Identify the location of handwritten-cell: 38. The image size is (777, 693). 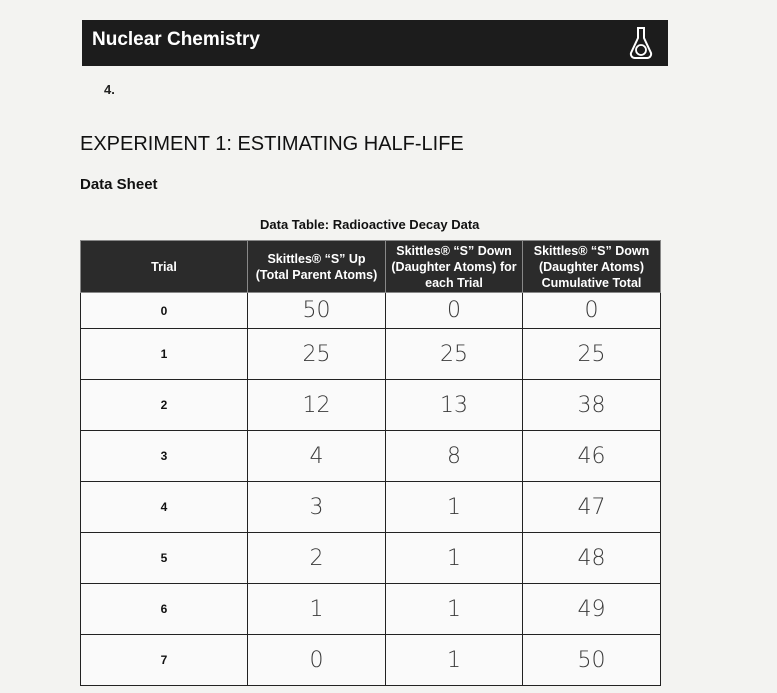
(591, 405).